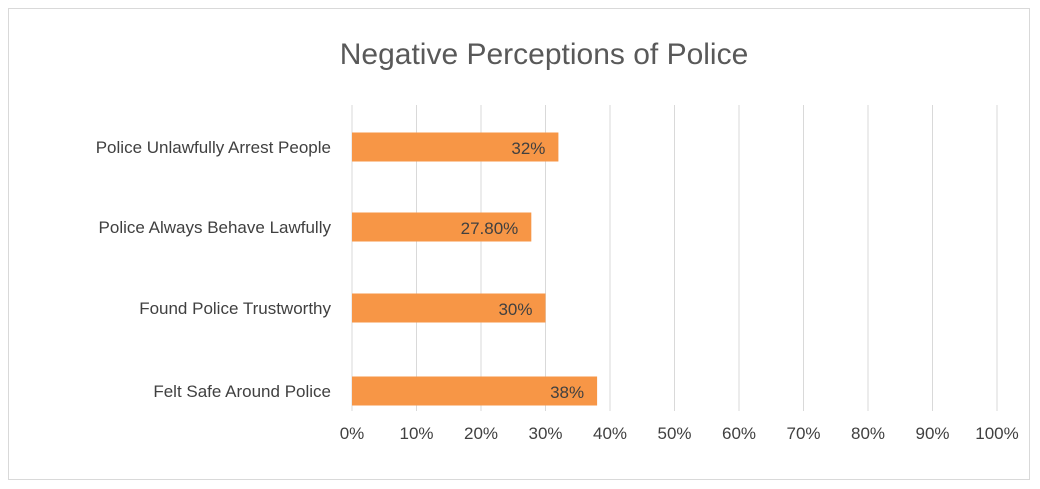  Describe the element at coordinates (235, 308) in the screenshot. I see `category-label: Found Police Trustworthy` at that location.